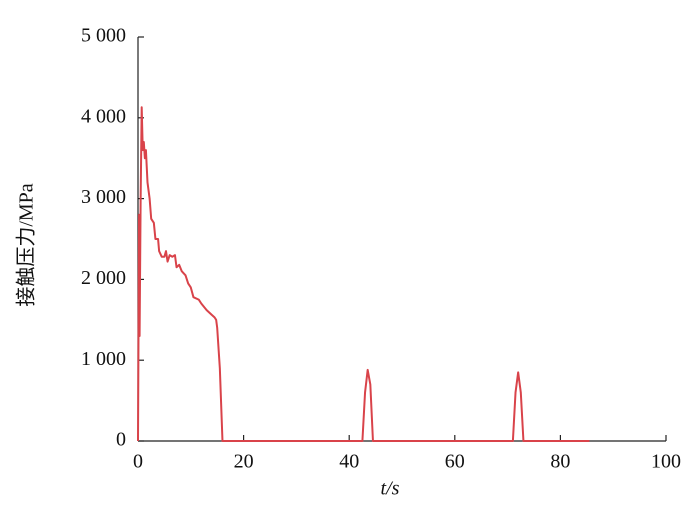 This screenshot has width=700, height=524. I want to click on y-tick-label: 2 000, so click(103, 278).